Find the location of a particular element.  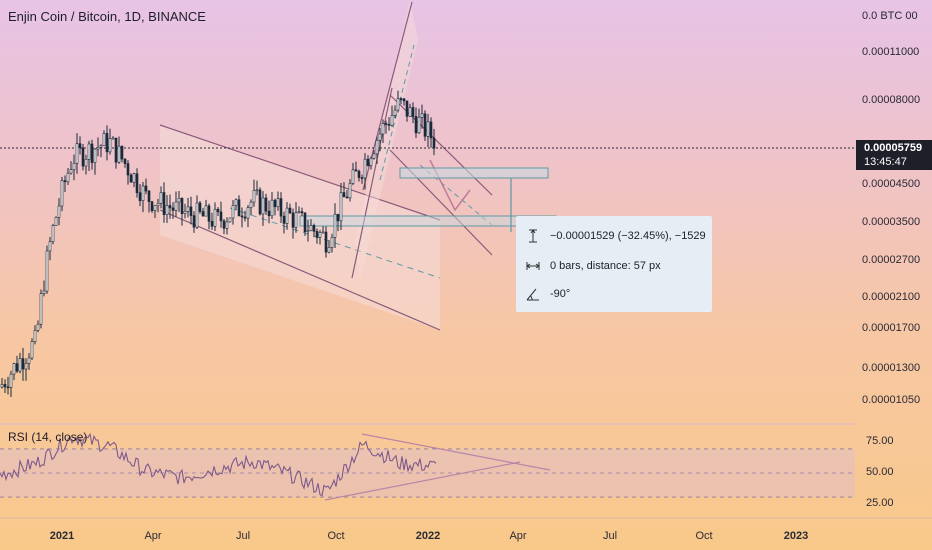

price-label: 0.00004500 is located at coordinates (891, 184).